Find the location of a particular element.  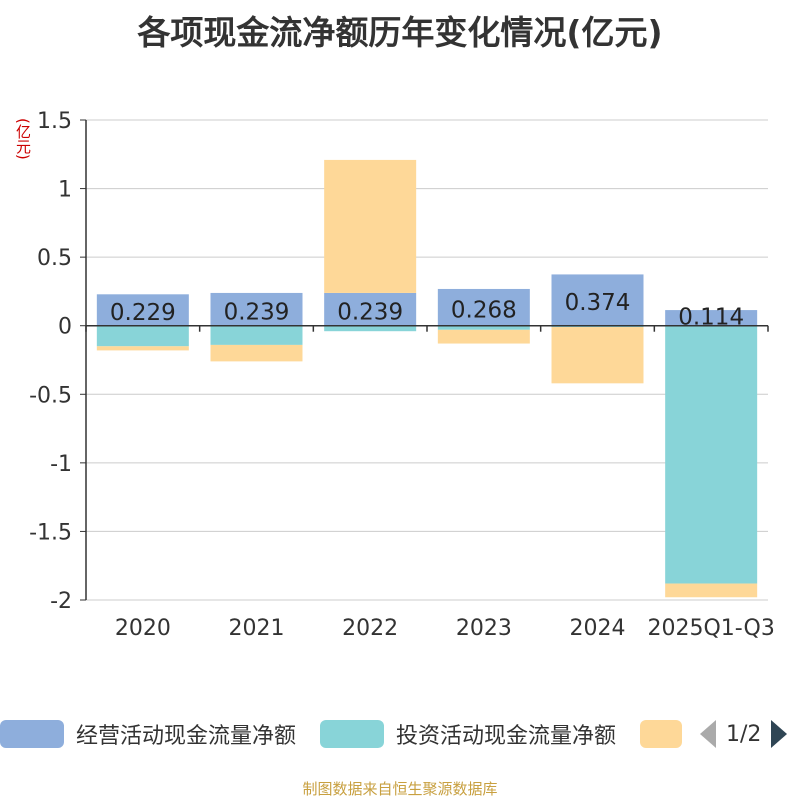

y-tick-label: -1.5 is located at coordinates (50, 532).